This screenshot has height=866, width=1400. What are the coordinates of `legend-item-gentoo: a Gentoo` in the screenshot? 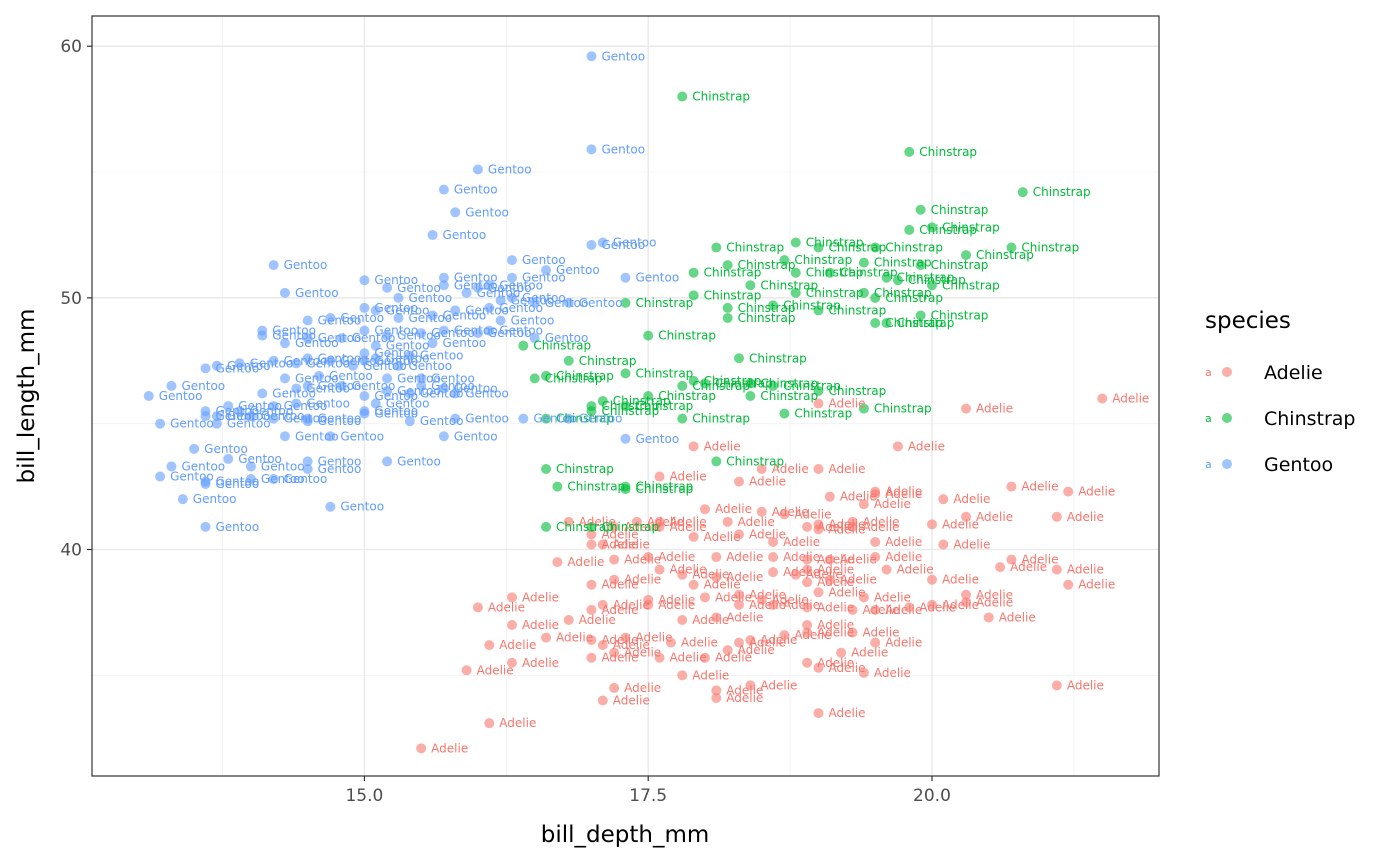 It's located at (1269, 465).